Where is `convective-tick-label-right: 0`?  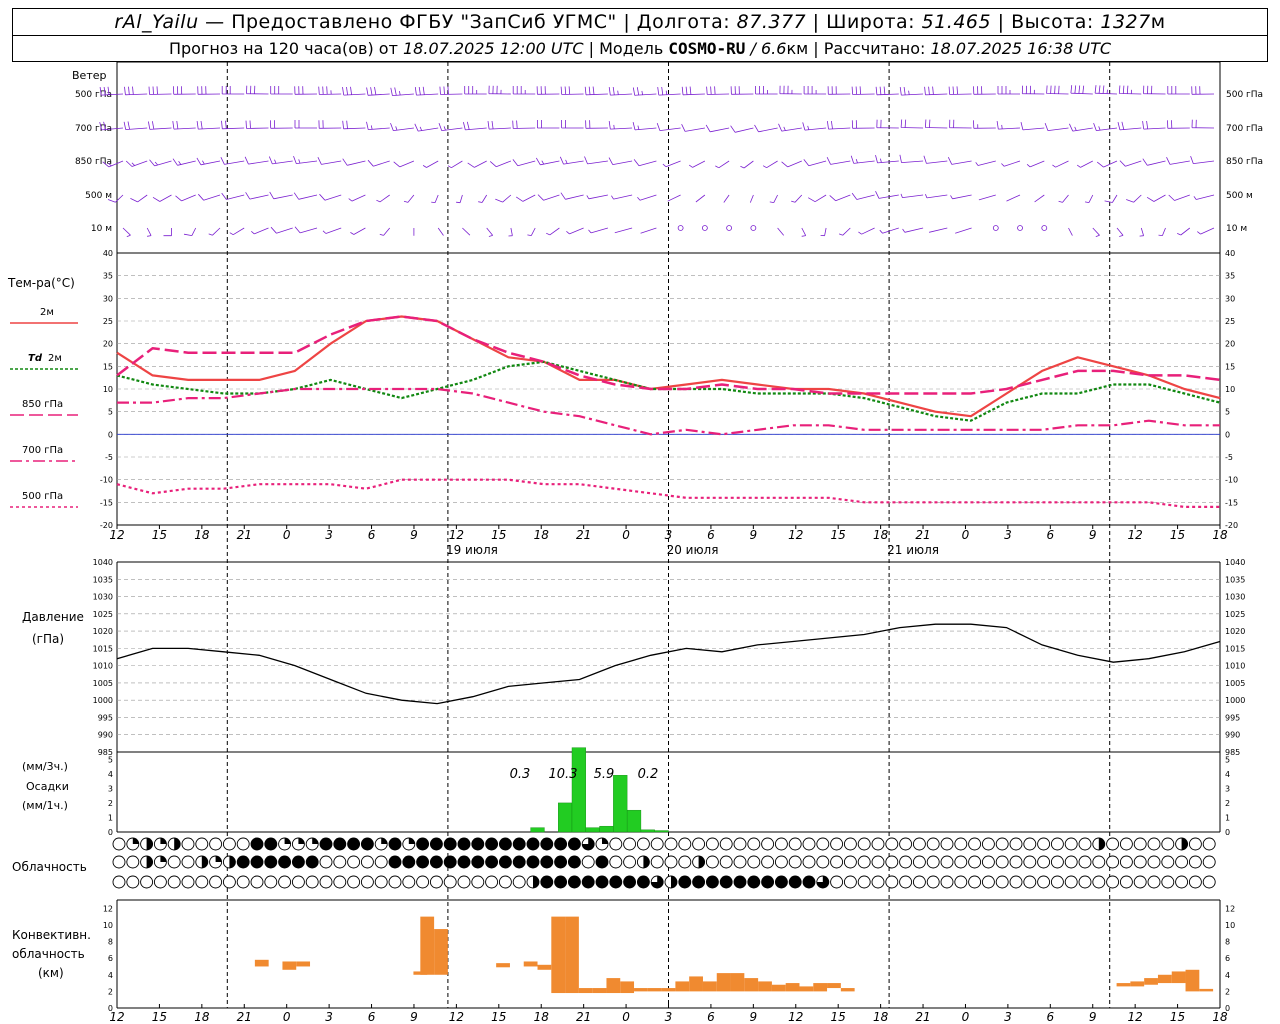
convective-tick-label-right: 0 is located at coordinates (1227, 1008).